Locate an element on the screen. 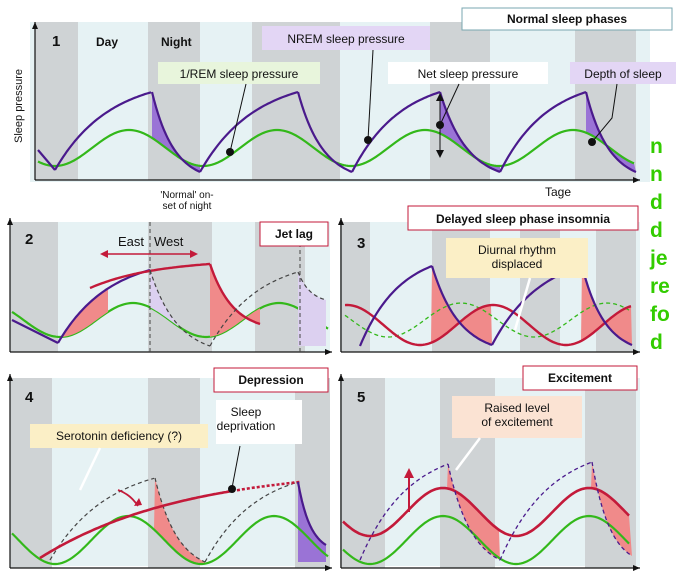 Image resolution: width=681 pixels, height=576 pixels. panel1-depth-dot is located at coordinates (592, 142).